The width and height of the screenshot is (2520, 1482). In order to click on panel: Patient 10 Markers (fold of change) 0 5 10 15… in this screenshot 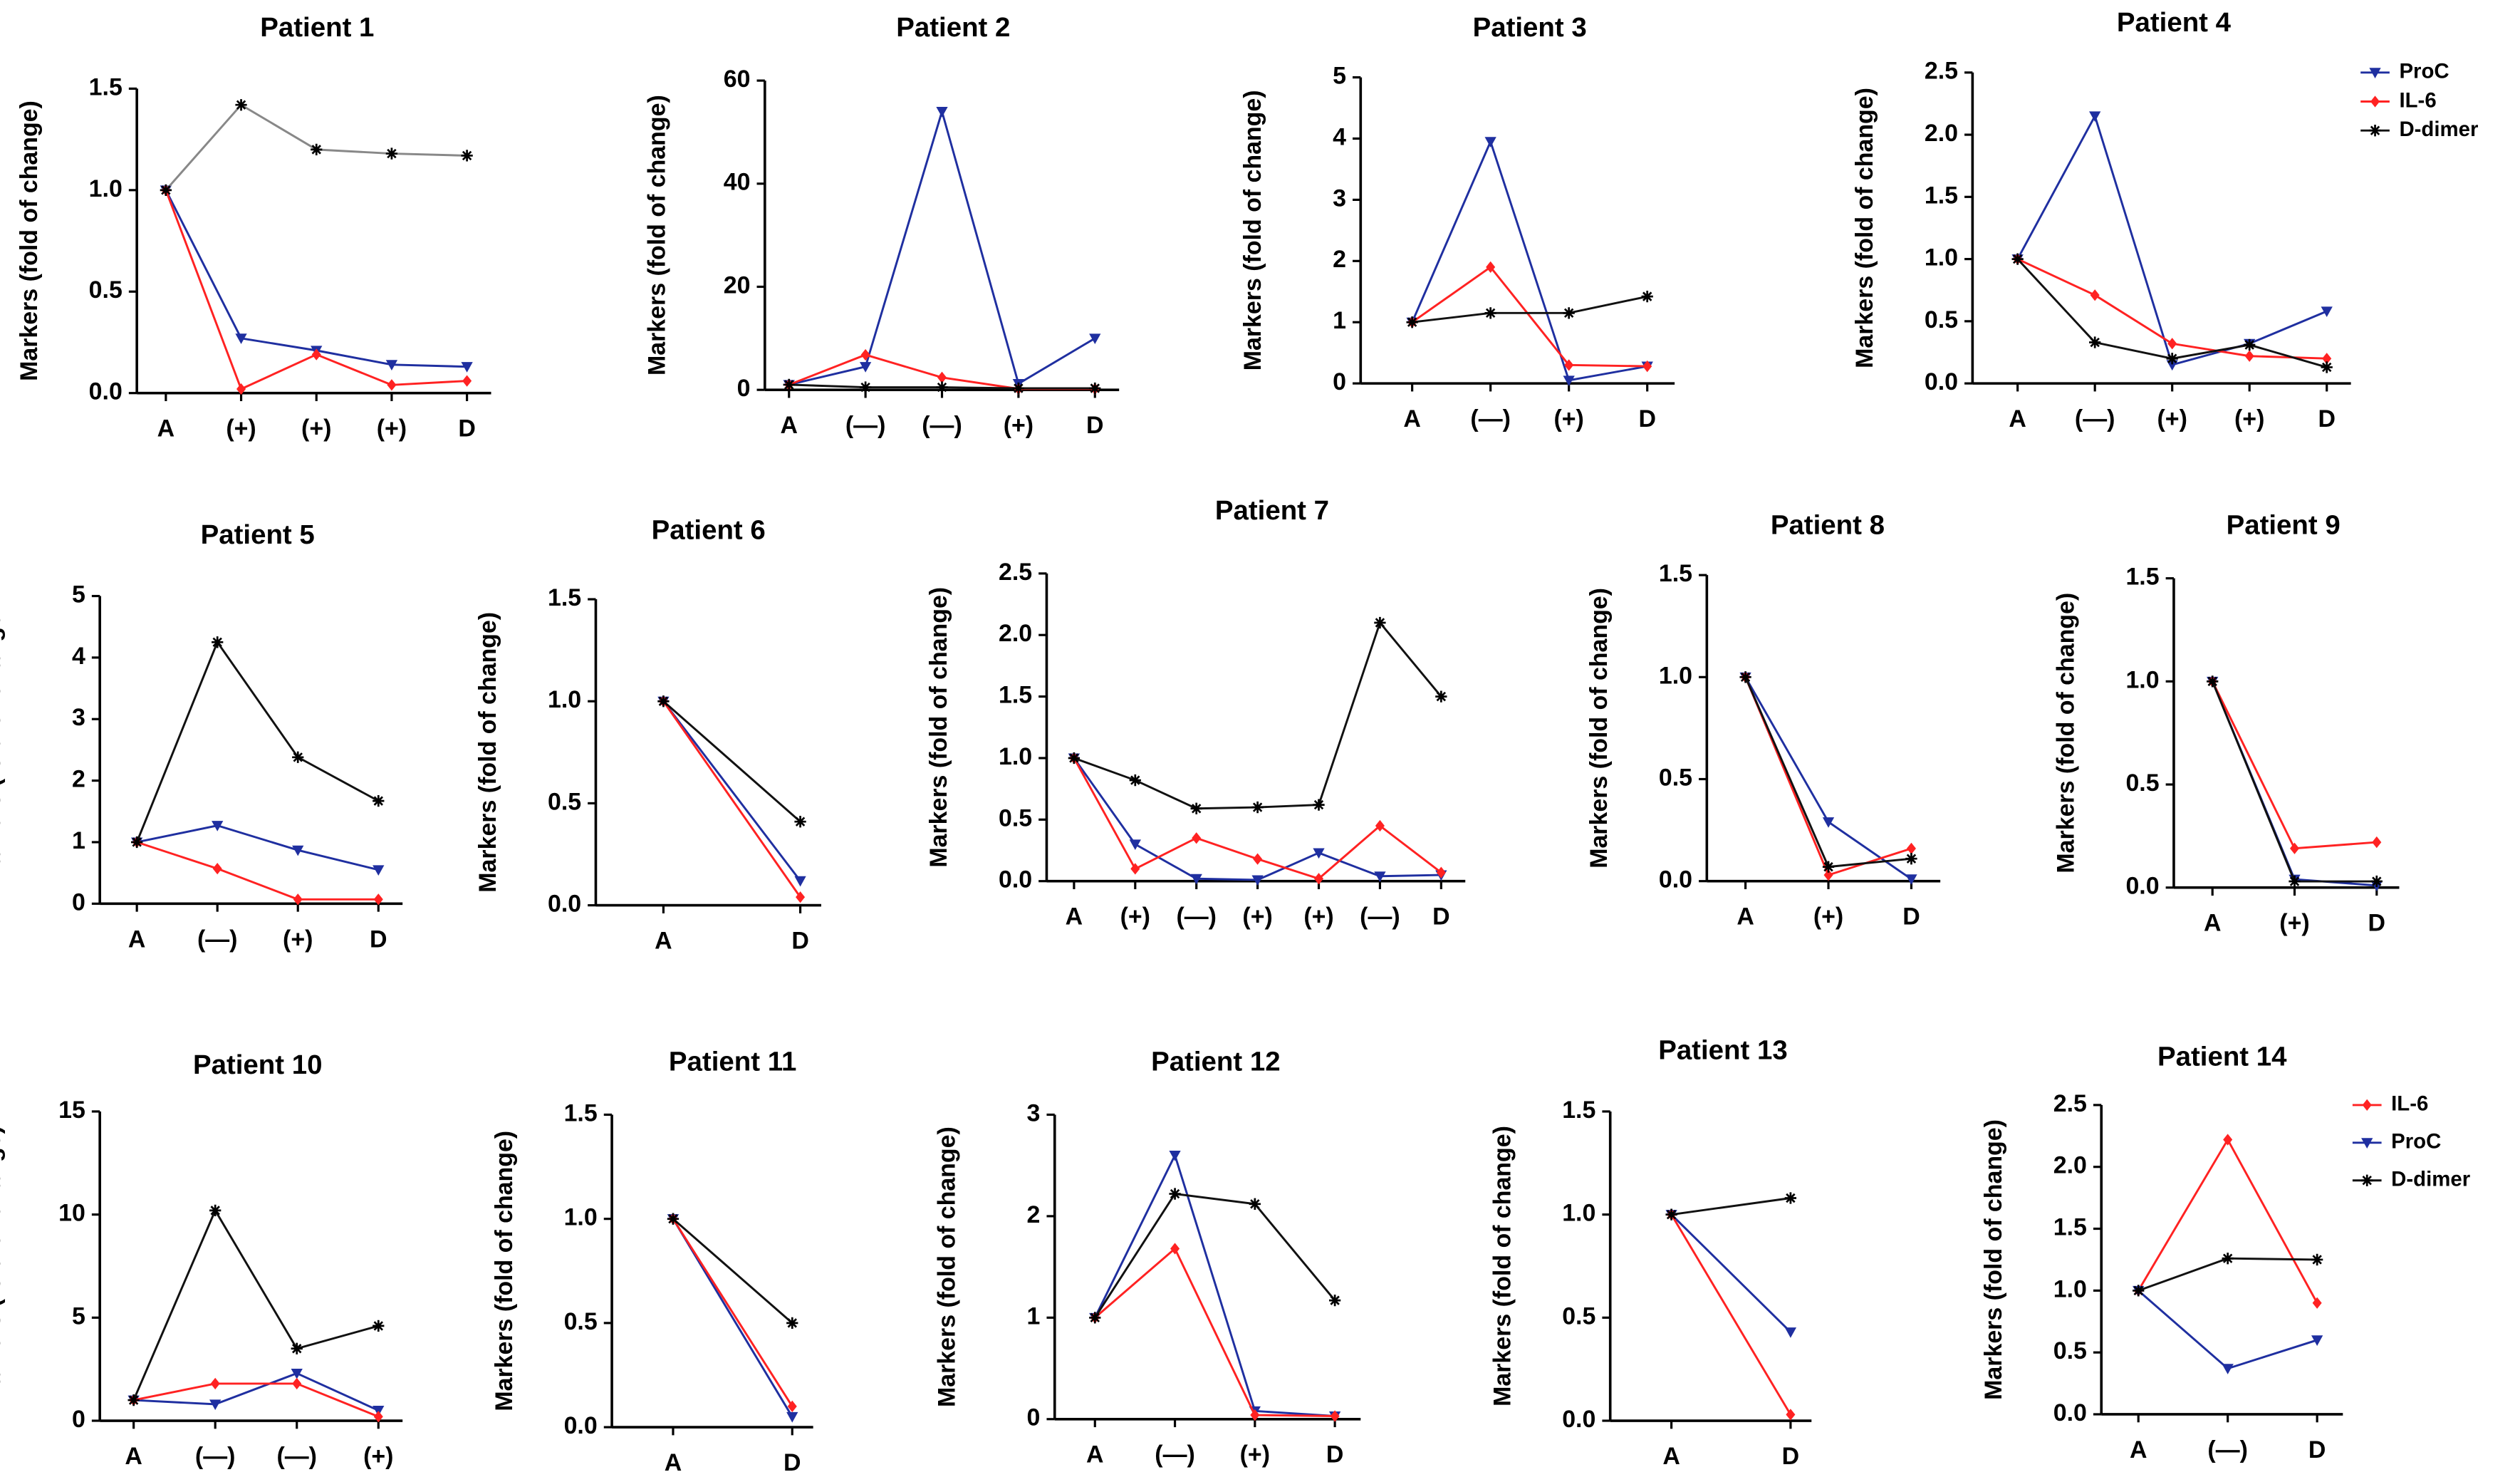, I will do `click(201, 1260)`.